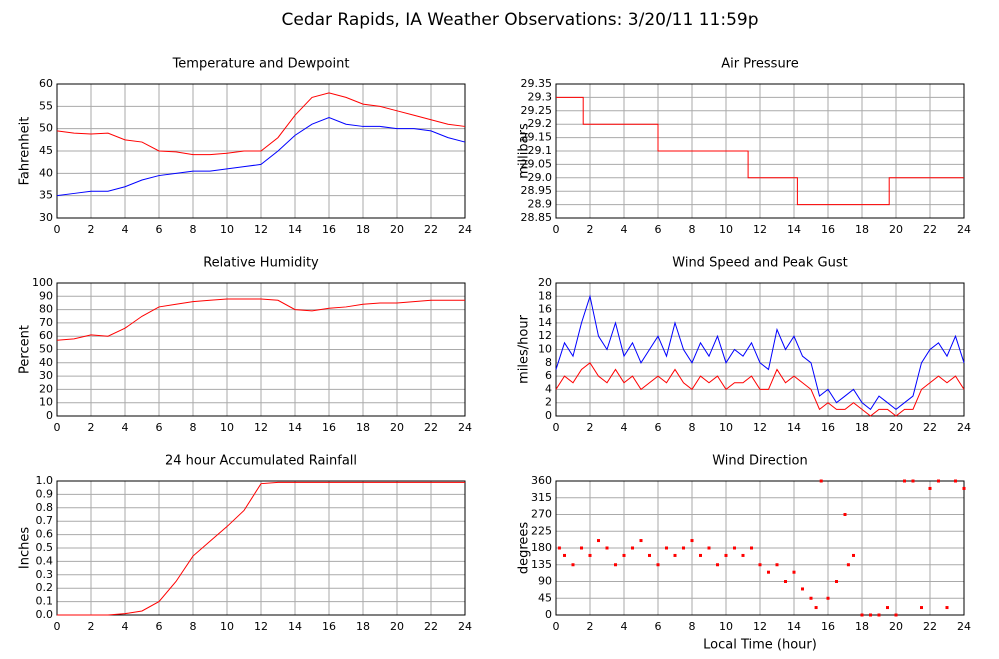 The height and width of the screenshot is (659, 999). I want to click on chart-title: Relative Humidity, so click(261, 263).